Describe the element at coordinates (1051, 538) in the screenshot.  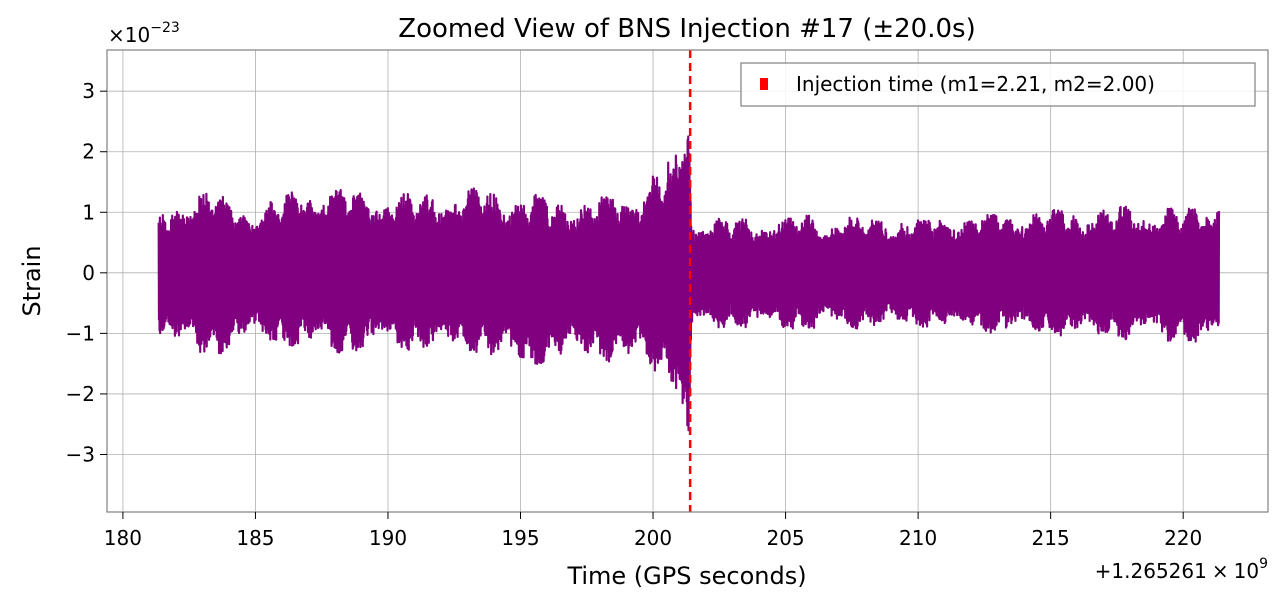
I see `x-tick-label: 215` at that location.